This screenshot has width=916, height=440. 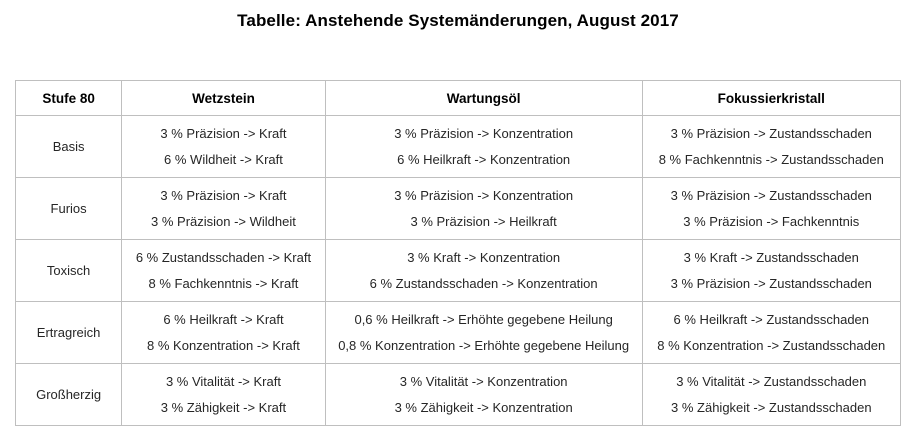 I want to click on row-label-text: Großherzig, so click(x=69, y=394).